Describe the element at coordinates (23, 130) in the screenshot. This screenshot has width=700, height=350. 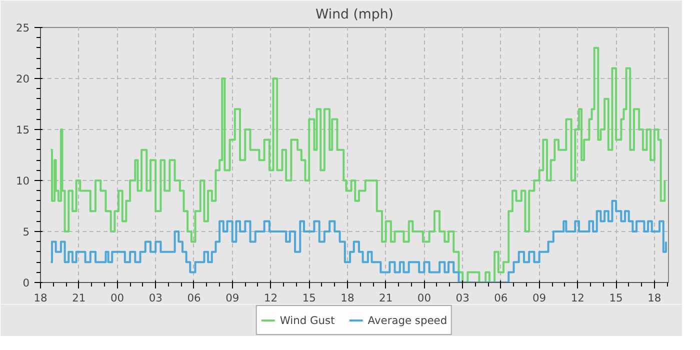
I see `y-tick-label: 15` at that location.